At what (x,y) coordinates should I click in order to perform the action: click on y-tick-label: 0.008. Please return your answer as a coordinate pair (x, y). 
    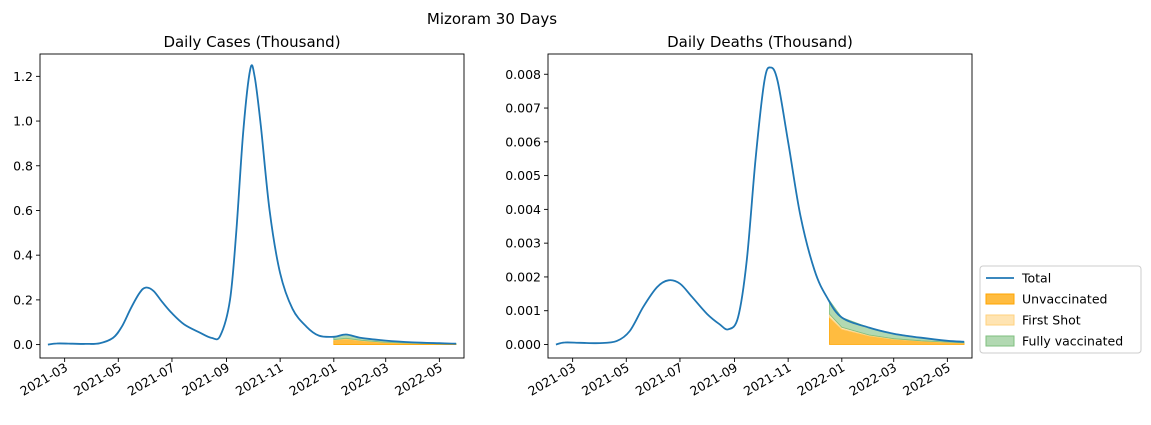
    Looking at the image, I should click on (523, 74).